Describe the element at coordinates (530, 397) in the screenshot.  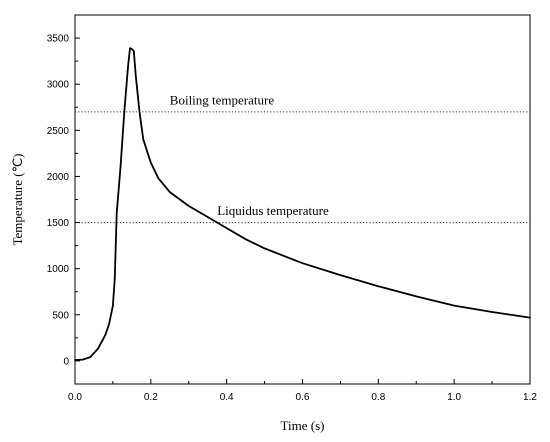
I see `x-tick-label: 1.2` at that location.